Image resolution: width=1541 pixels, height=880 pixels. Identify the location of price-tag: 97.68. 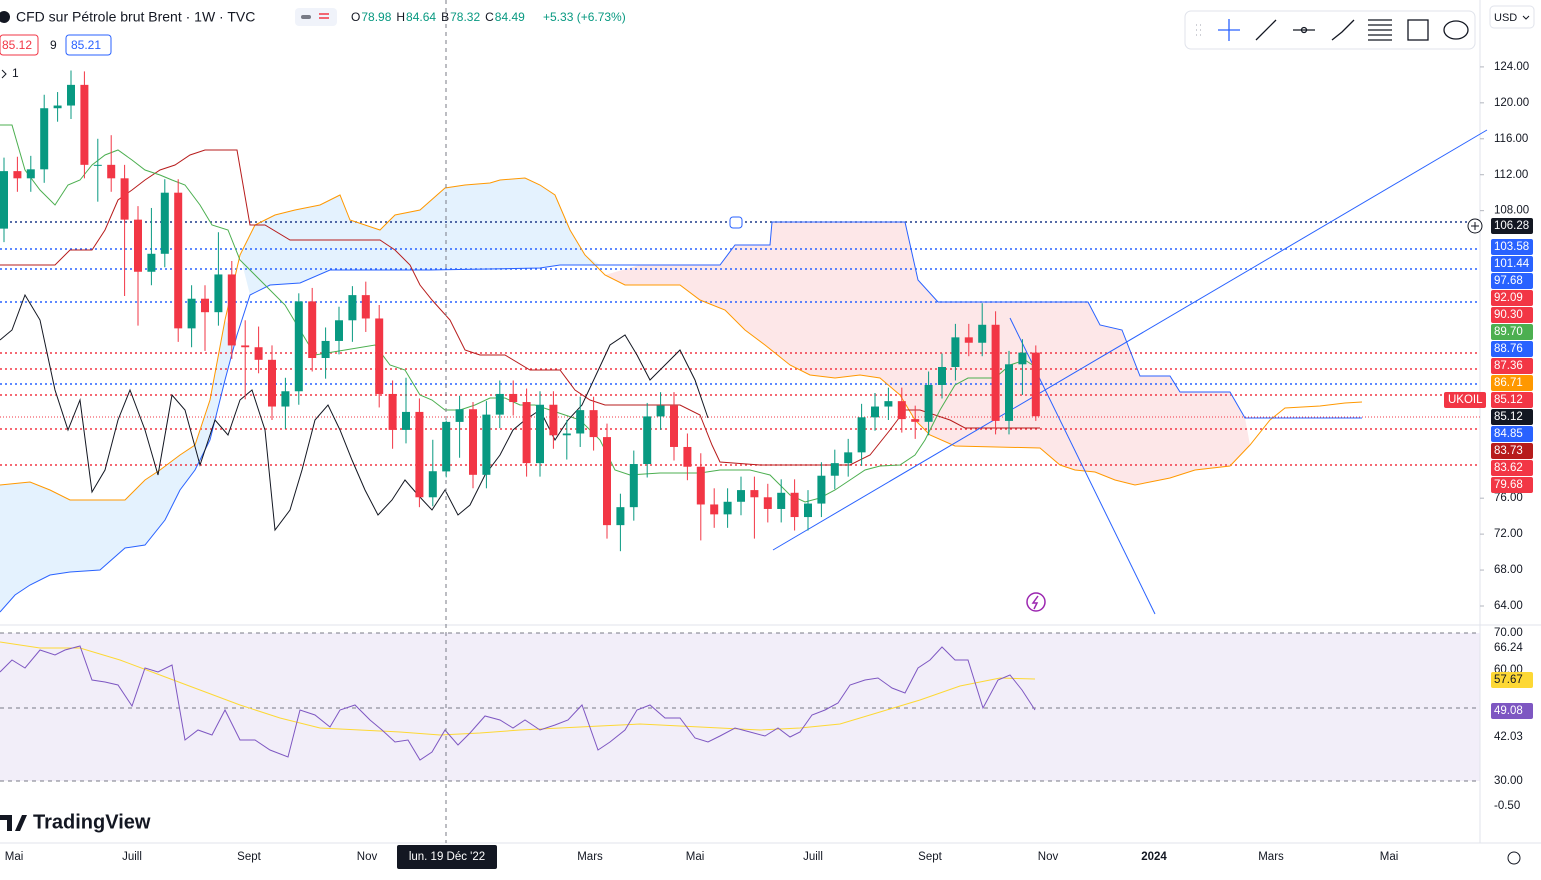
(1508, 281).